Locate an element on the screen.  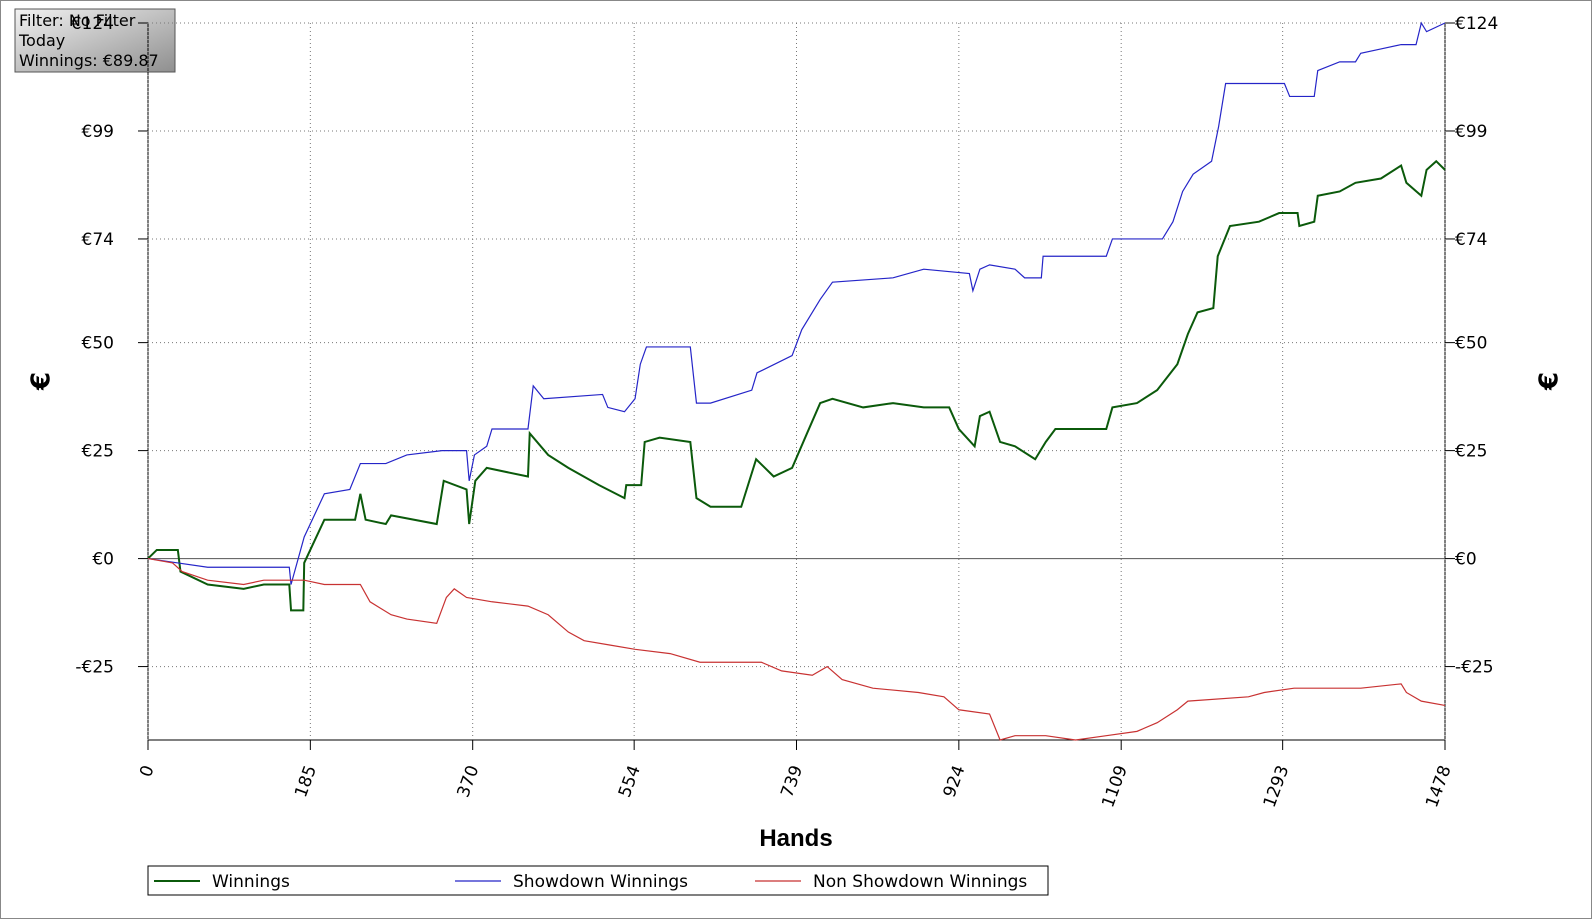
y2-tick-label: €25 is located at coordinates (1471, 452).